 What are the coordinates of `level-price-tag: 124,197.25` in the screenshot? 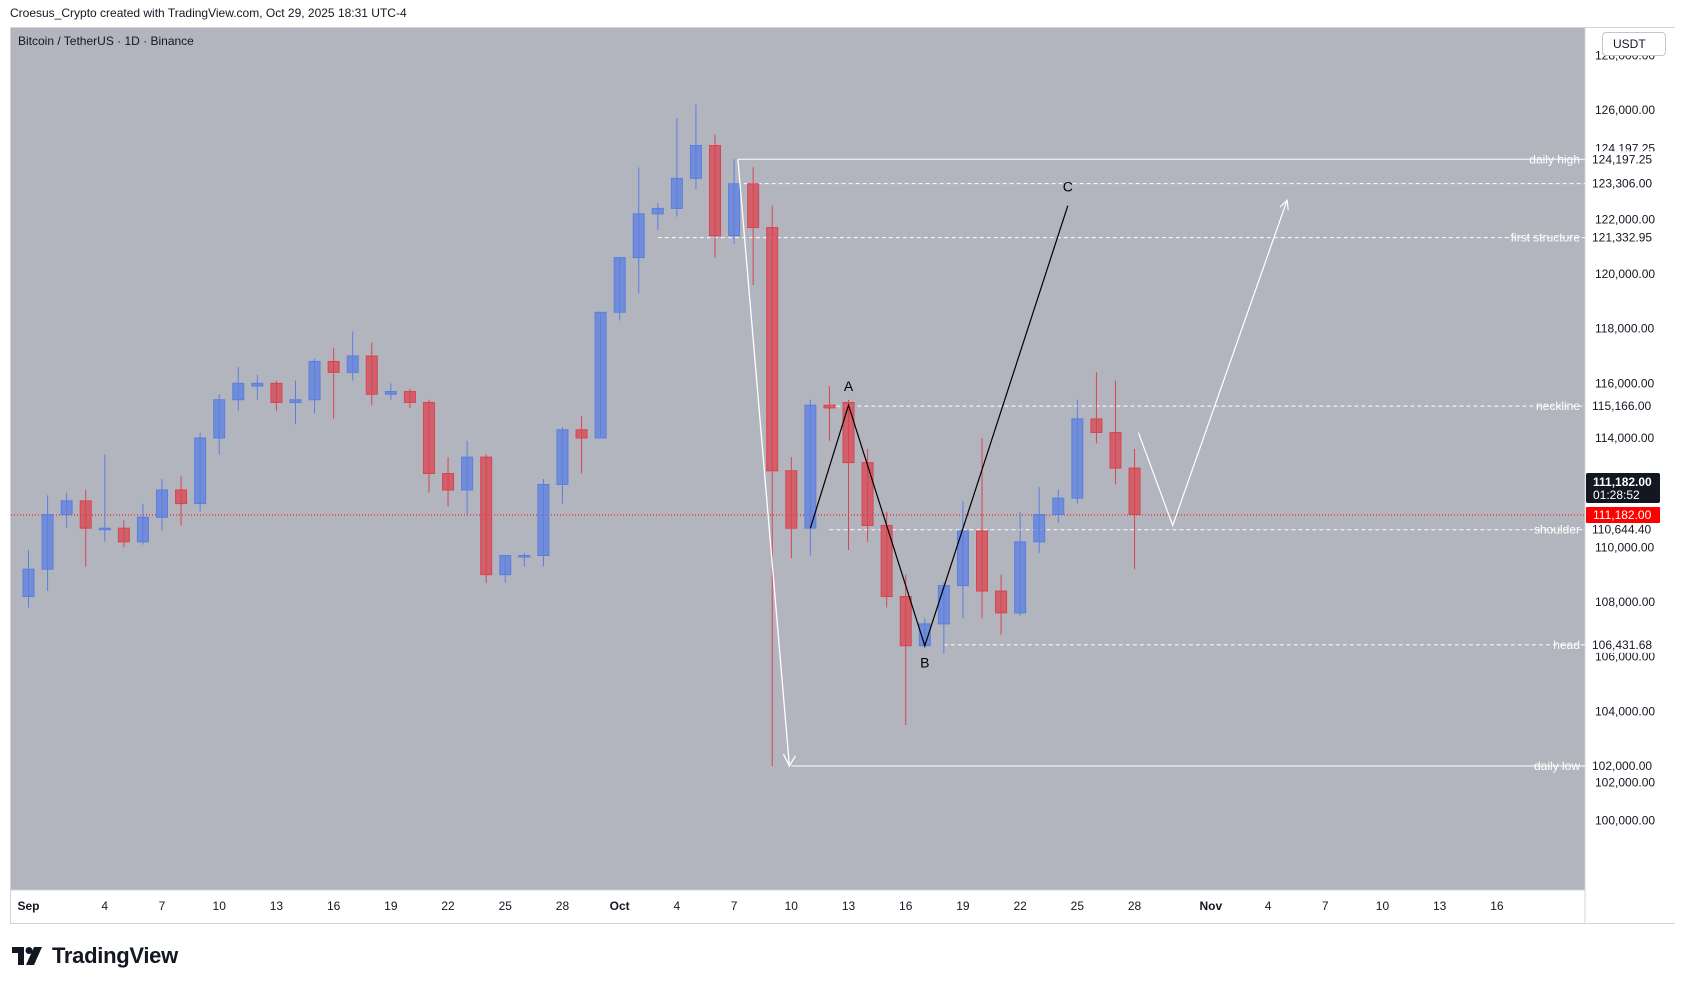 It's located at (1623, 159).